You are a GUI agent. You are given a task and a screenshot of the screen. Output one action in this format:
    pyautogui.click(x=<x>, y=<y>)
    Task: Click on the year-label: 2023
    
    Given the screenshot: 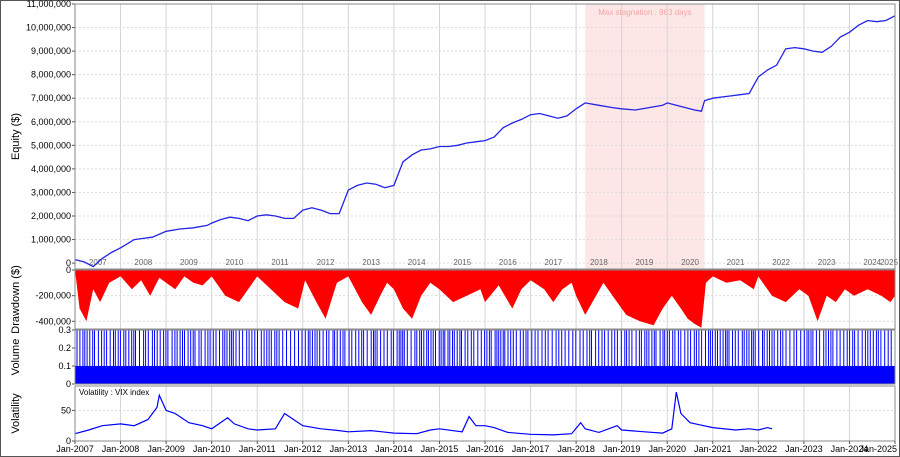 What is the action you would take?
    pyautogui.click(x=827, y=262)
    